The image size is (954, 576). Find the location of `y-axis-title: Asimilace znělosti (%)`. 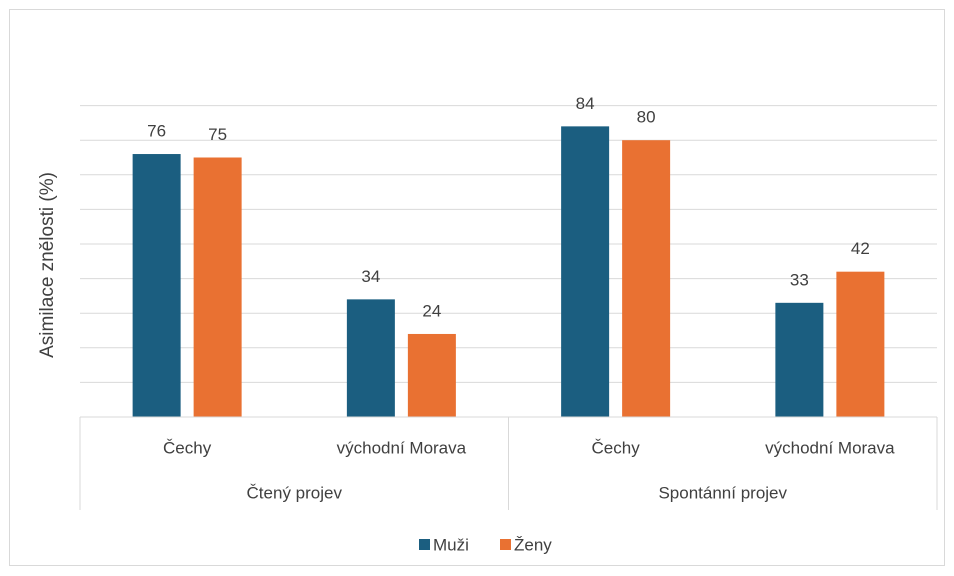

y-axis-title: Asimilace znělosti (%) is located at coordinates (47, 265).